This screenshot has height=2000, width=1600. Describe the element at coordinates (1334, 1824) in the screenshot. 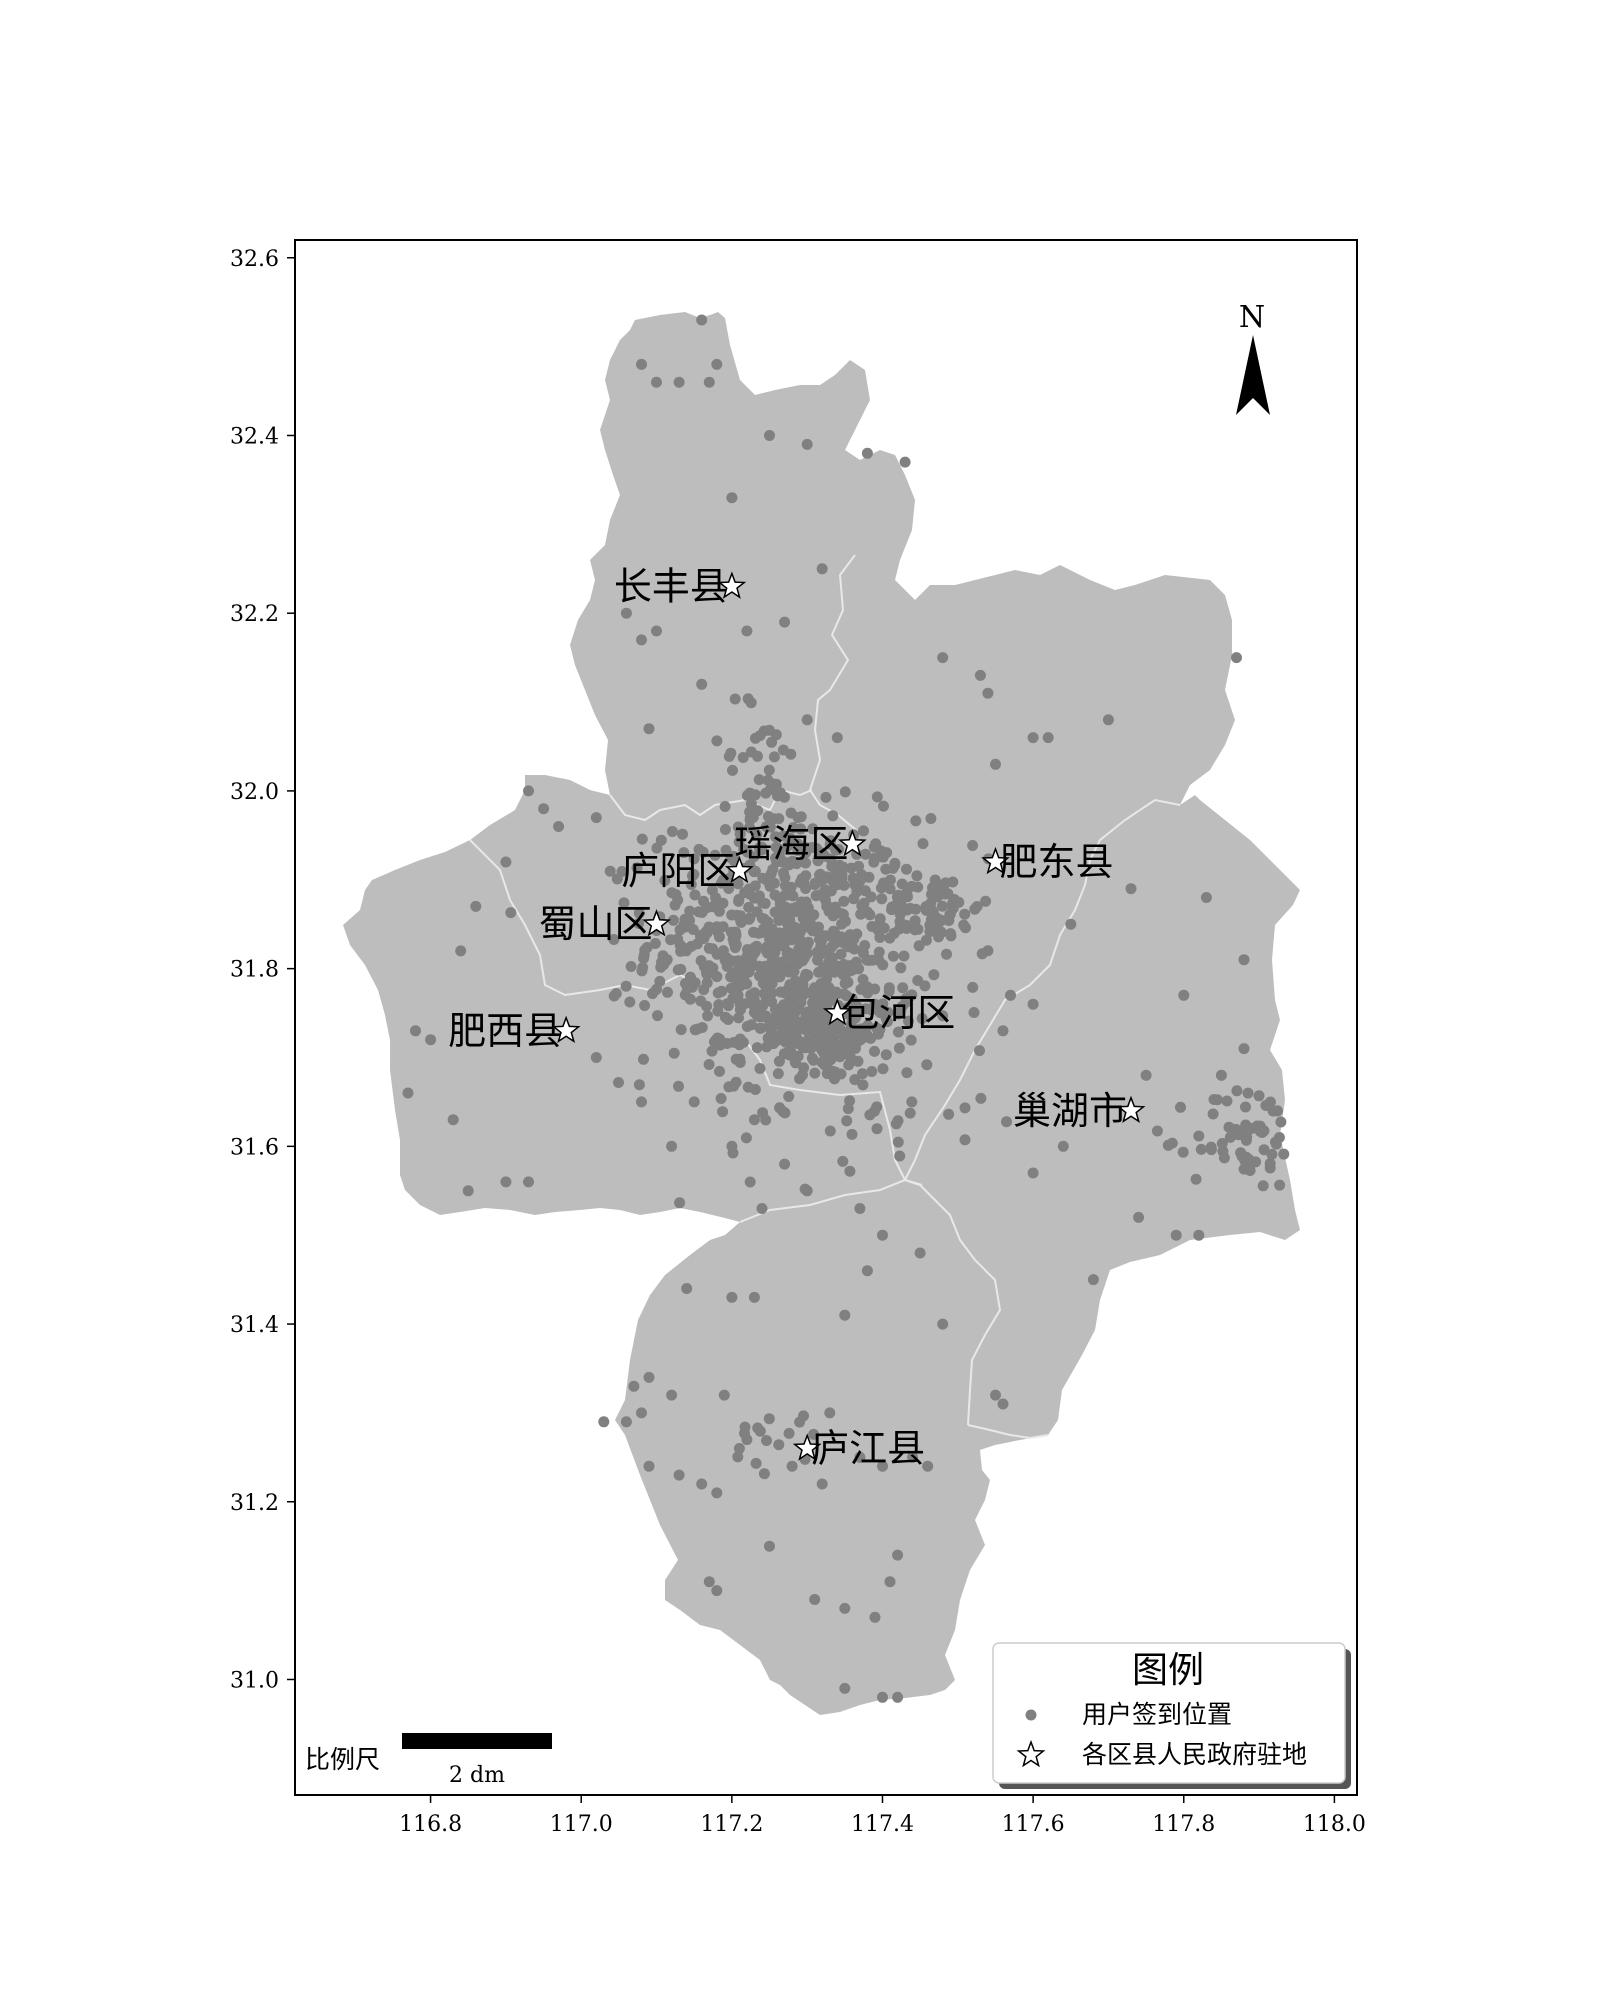

I see `x-tick-label: 118.0` at that location.